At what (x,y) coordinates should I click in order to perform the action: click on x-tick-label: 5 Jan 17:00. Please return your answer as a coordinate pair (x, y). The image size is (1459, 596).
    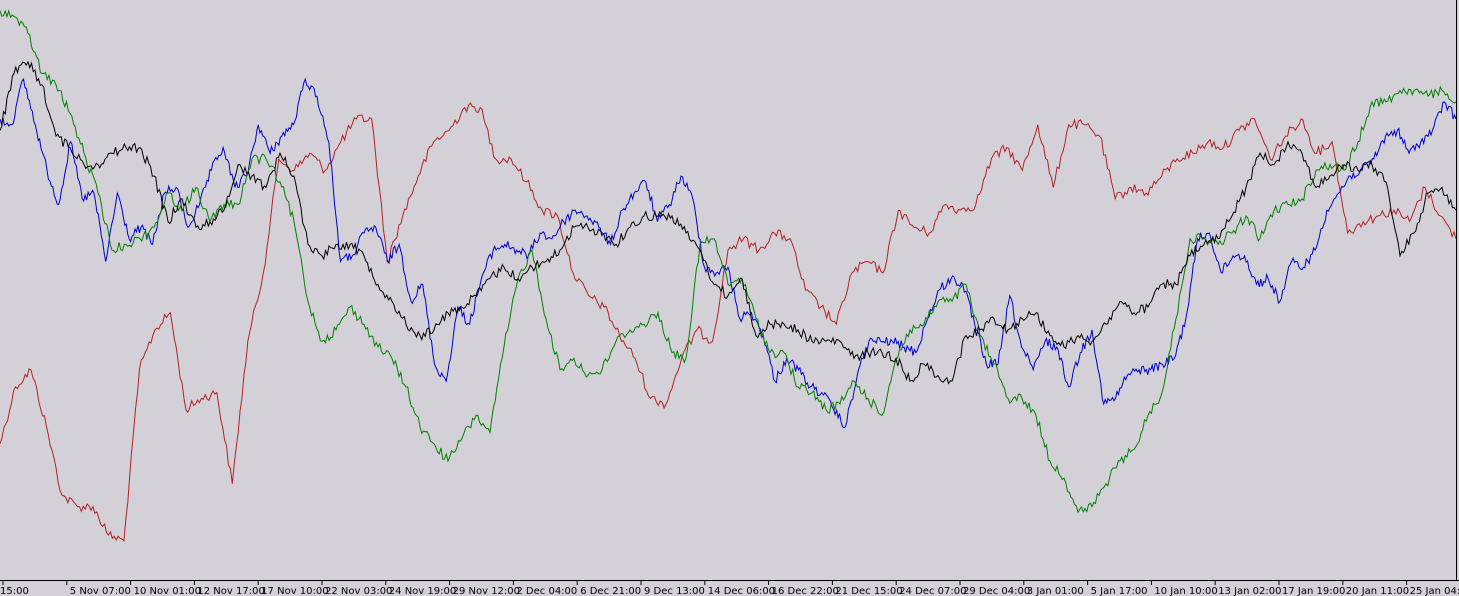
    Looking at the image, I should click on (1119, 591).